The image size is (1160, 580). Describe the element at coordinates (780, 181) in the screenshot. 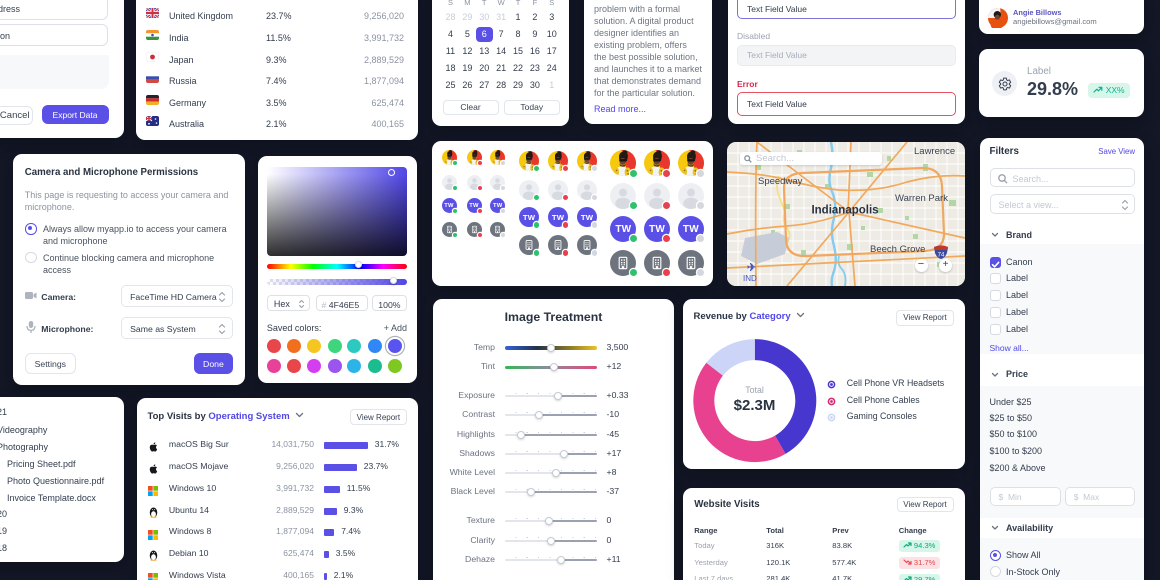

I see `svg-text: Speedway` at that location.